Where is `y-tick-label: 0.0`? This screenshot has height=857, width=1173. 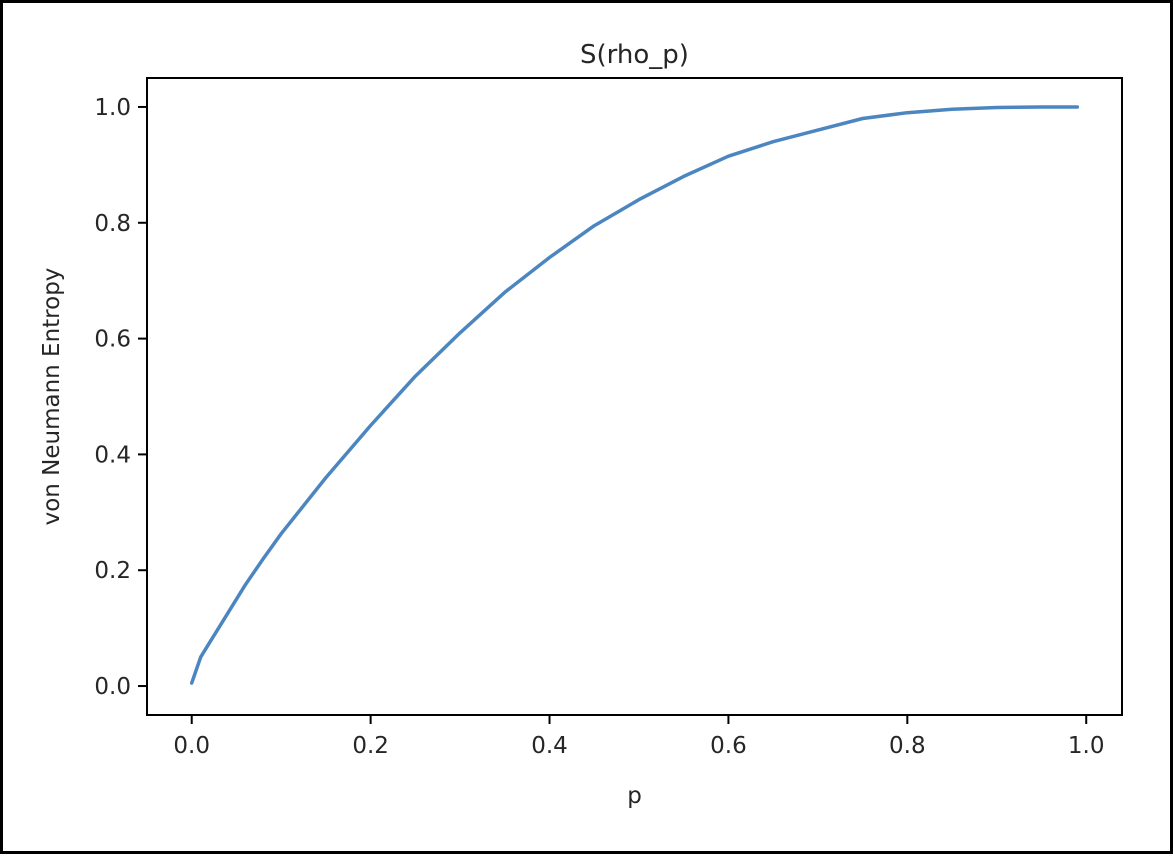 y-tick-label: 0.0 is located at coordinates (112, 687).